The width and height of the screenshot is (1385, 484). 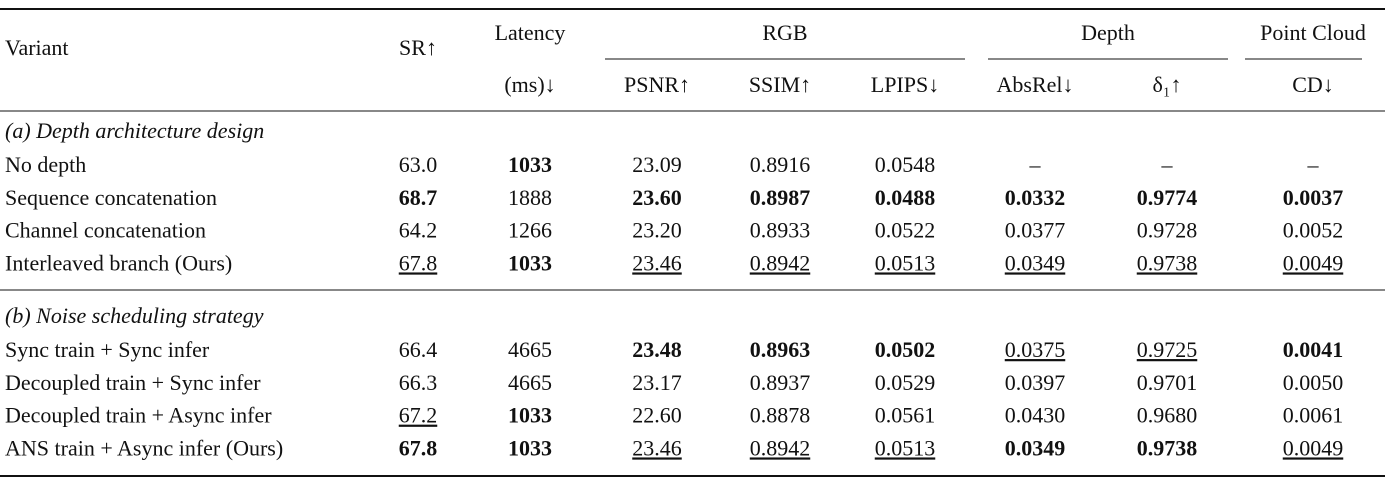 I want to click on cell: 0.0061, so click(x=1313, y=415).